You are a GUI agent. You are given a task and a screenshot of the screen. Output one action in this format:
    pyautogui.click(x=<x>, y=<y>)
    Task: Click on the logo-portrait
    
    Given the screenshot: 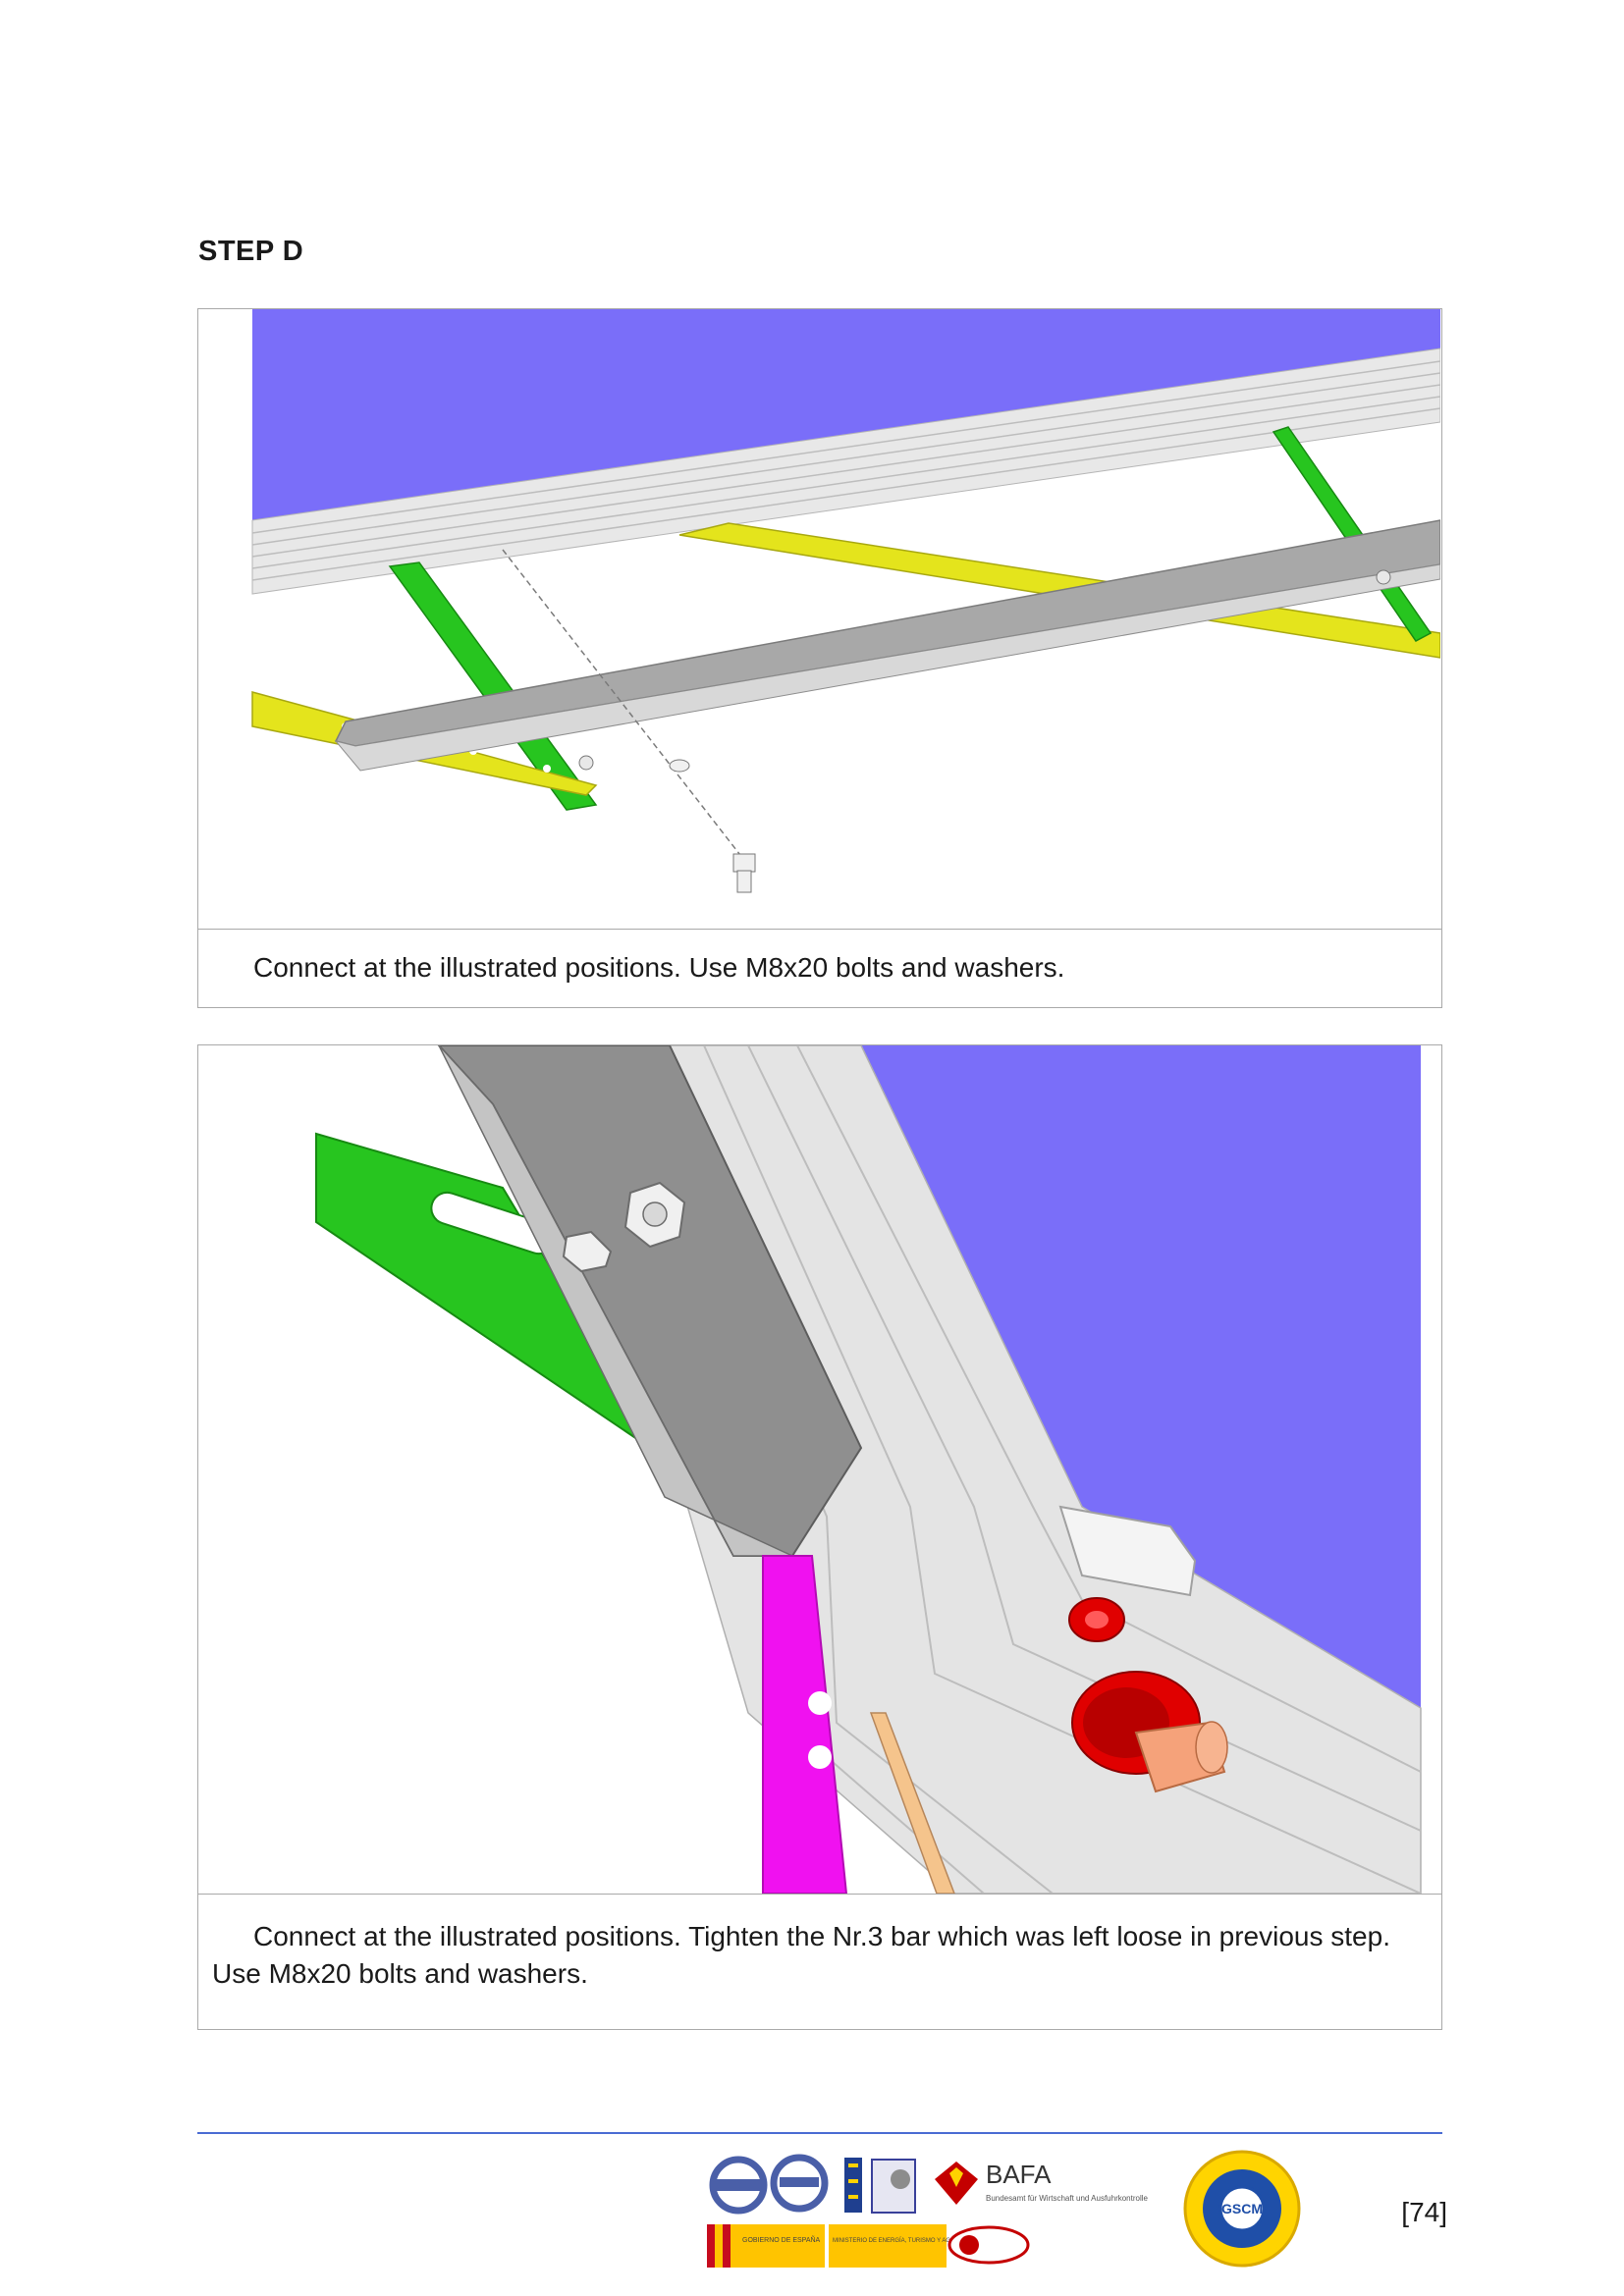 What is the action you would take?
    pyautogui.click(x=893, y=2187)
    